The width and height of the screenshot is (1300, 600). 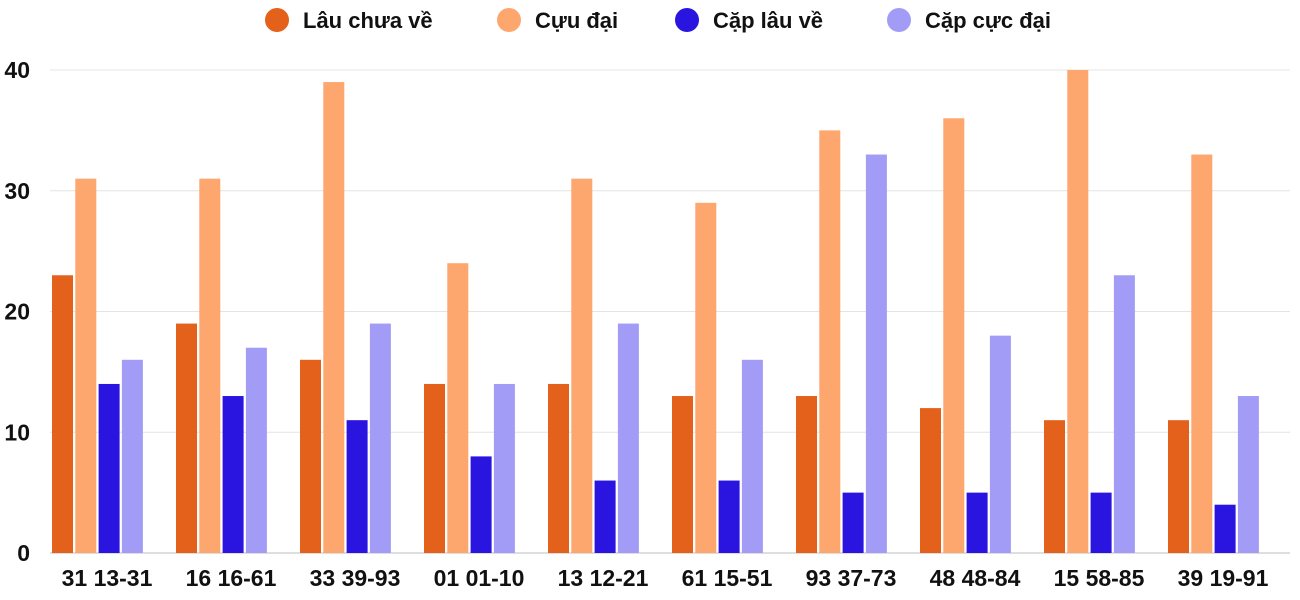 I want to click on x-tick-label: 33 39-93, so click(x=355, y=578).